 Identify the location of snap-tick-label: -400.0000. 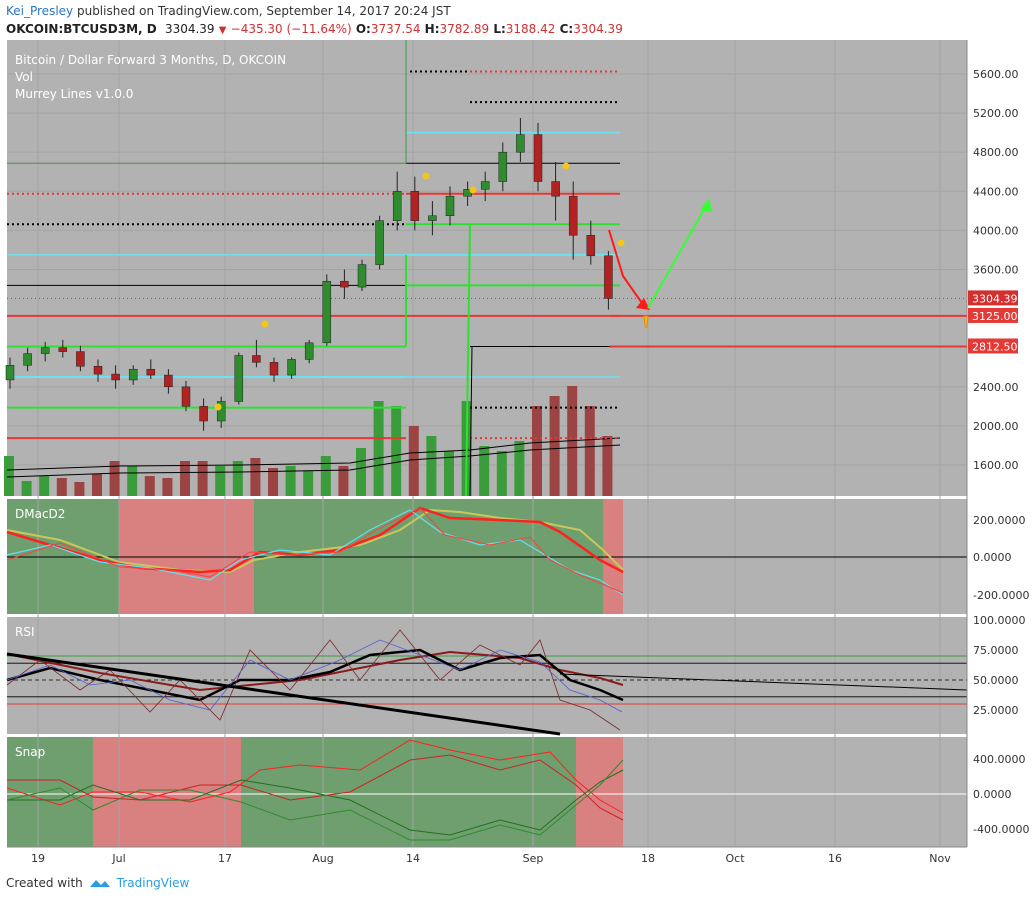
(1001, 829).